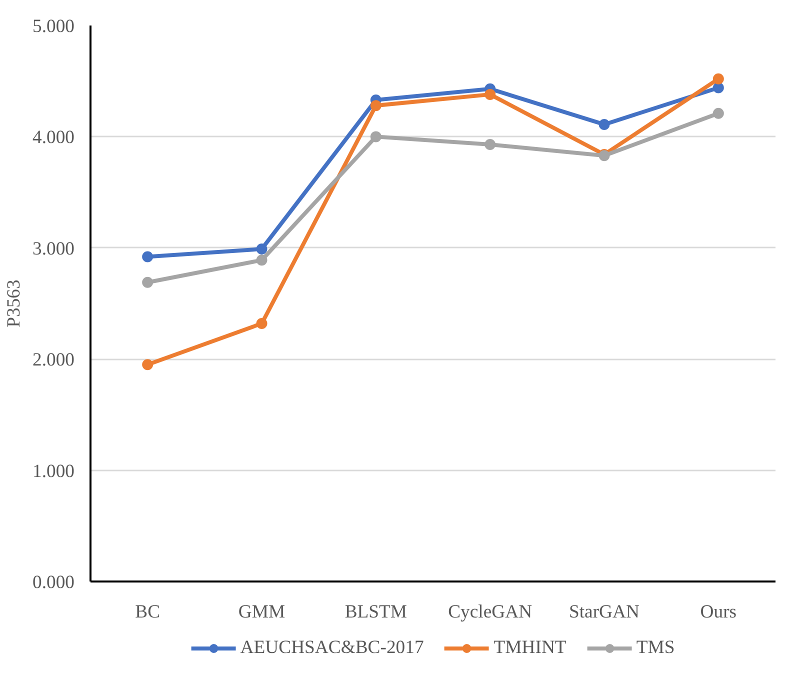 The height and width of the screenshot is (686, 793). What do you see at coordinates (53, 582) in the screenshot?
I see `y-tick-label: 0.000` at bounding box center [53, 582].